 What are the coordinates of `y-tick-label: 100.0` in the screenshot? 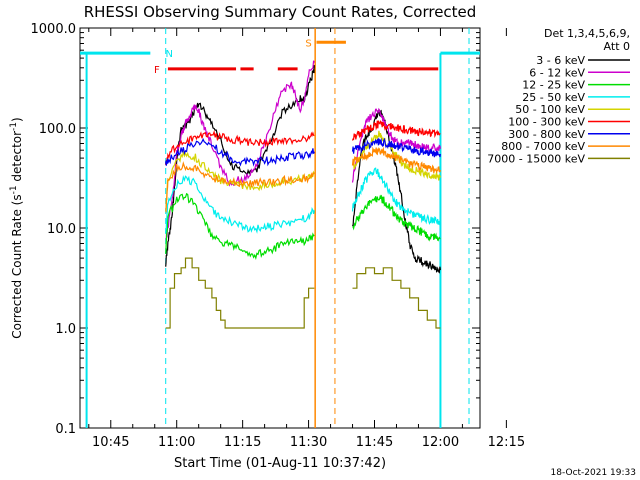 It's located at (57, 129).